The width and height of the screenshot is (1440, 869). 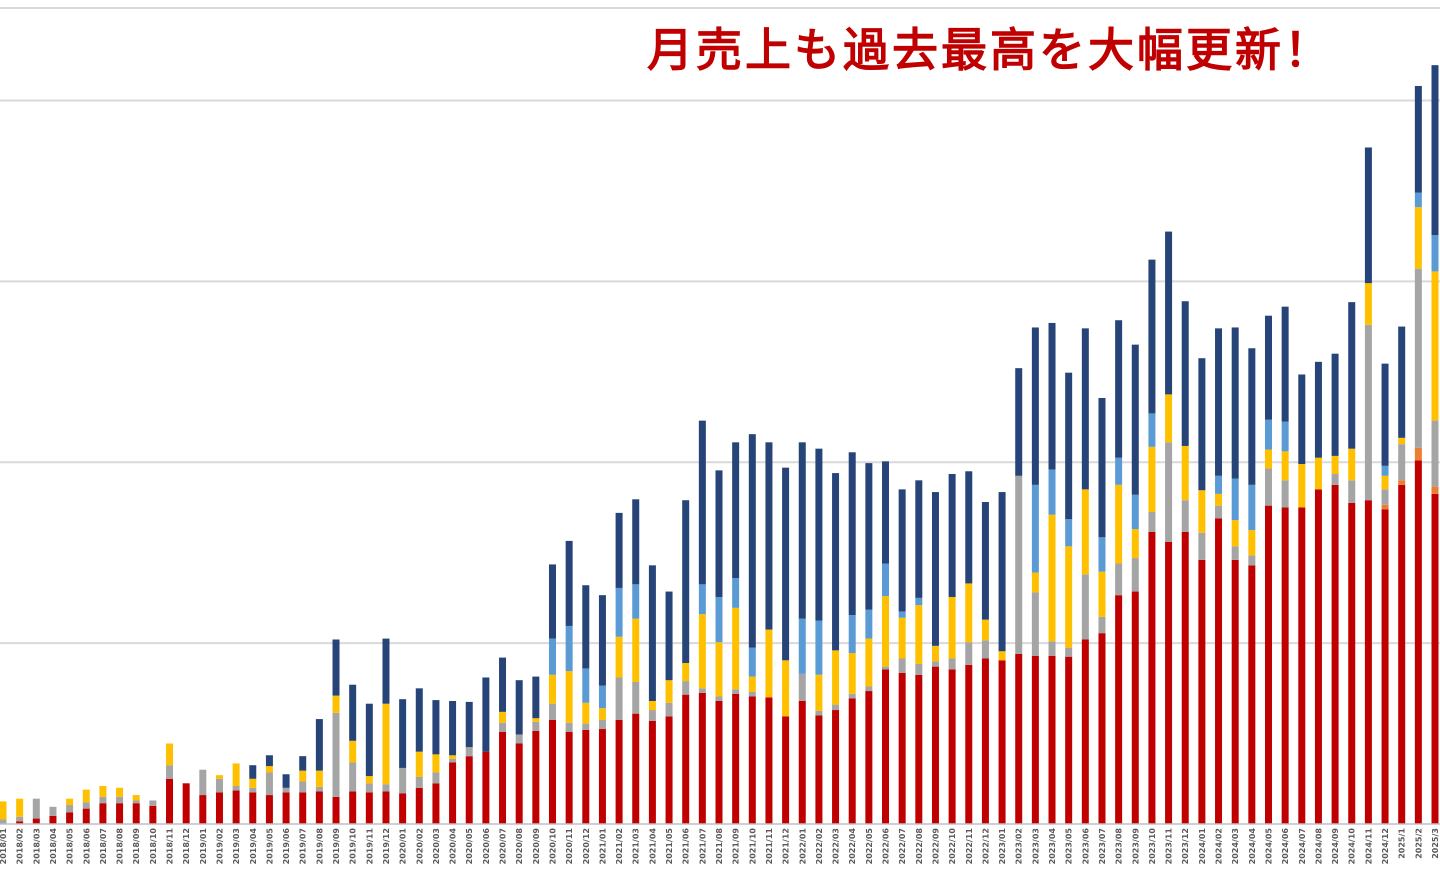 I want to click on bar-segment-2022-04-s3, so click(x=852, y=696).